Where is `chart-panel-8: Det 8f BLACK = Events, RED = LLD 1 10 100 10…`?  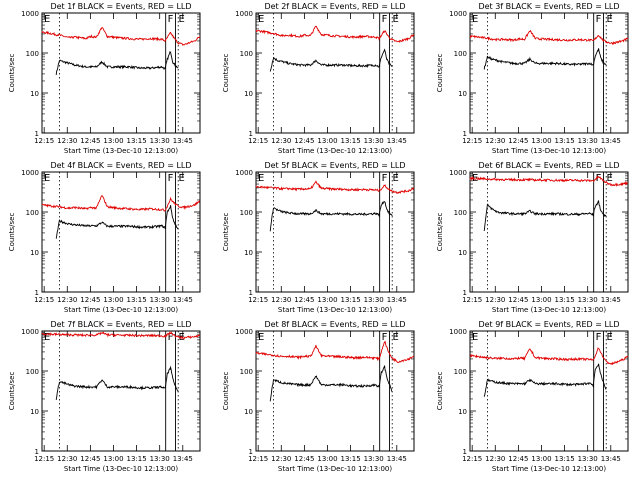 chart-panel-8: Det 8f BLACK = Events, RED = LLD 1 10 100 10… is located at coordinates (318, 396).